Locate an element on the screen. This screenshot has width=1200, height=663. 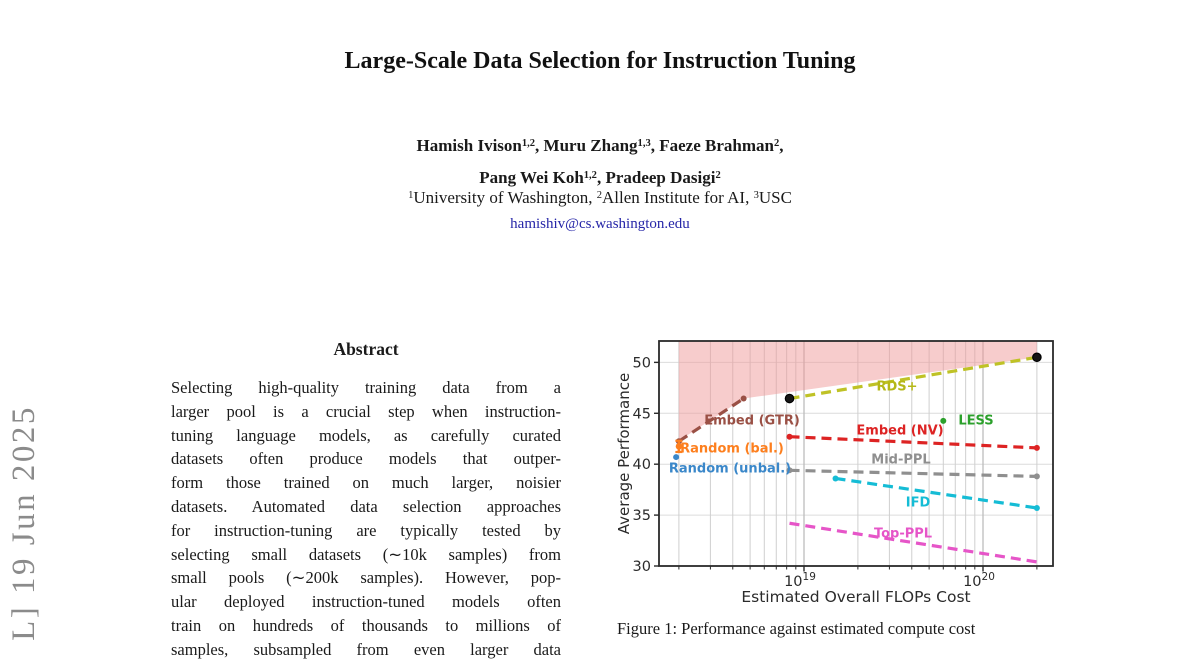
text-run: University of Washington, is located at coordinates (505, 197).